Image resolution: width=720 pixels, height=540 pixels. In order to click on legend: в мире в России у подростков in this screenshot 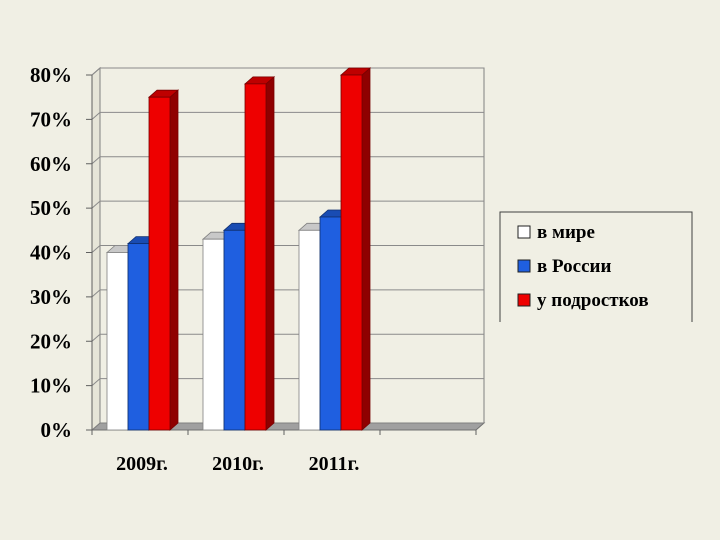, I will do `click(596, 266)`.